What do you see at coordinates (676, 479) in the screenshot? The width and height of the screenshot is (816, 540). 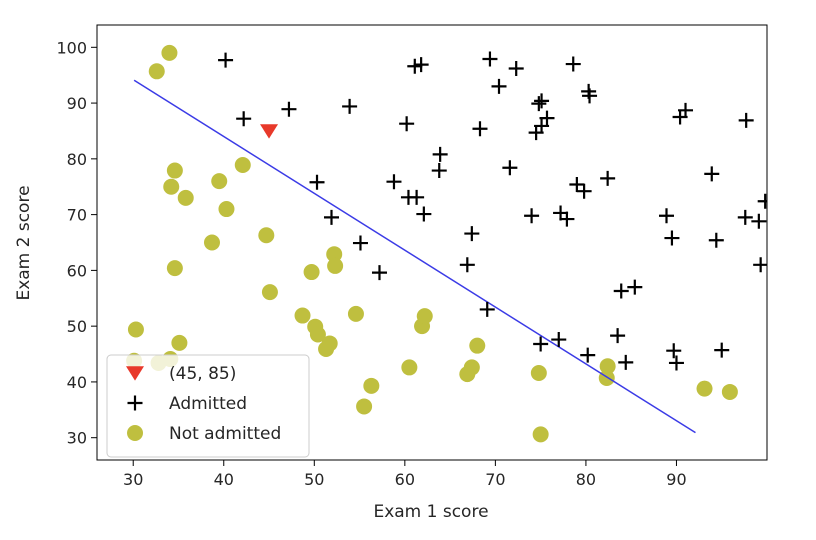 I see `x-tick-label: 90` at bounding box center [676, 479].